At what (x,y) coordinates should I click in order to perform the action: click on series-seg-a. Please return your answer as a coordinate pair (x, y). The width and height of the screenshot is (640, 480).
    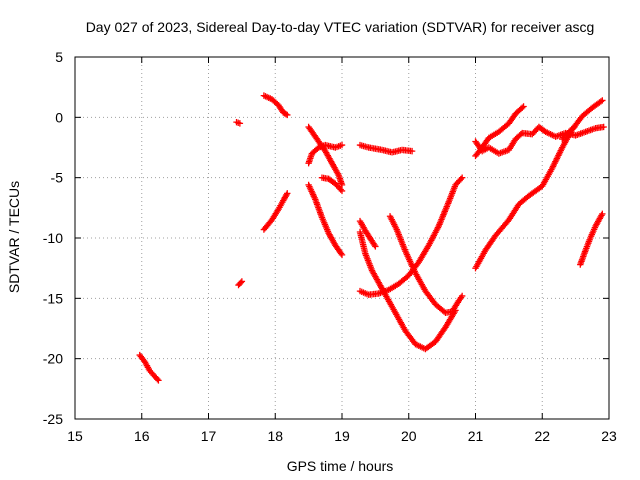
    Looking at the image, I should click on (149, 367).